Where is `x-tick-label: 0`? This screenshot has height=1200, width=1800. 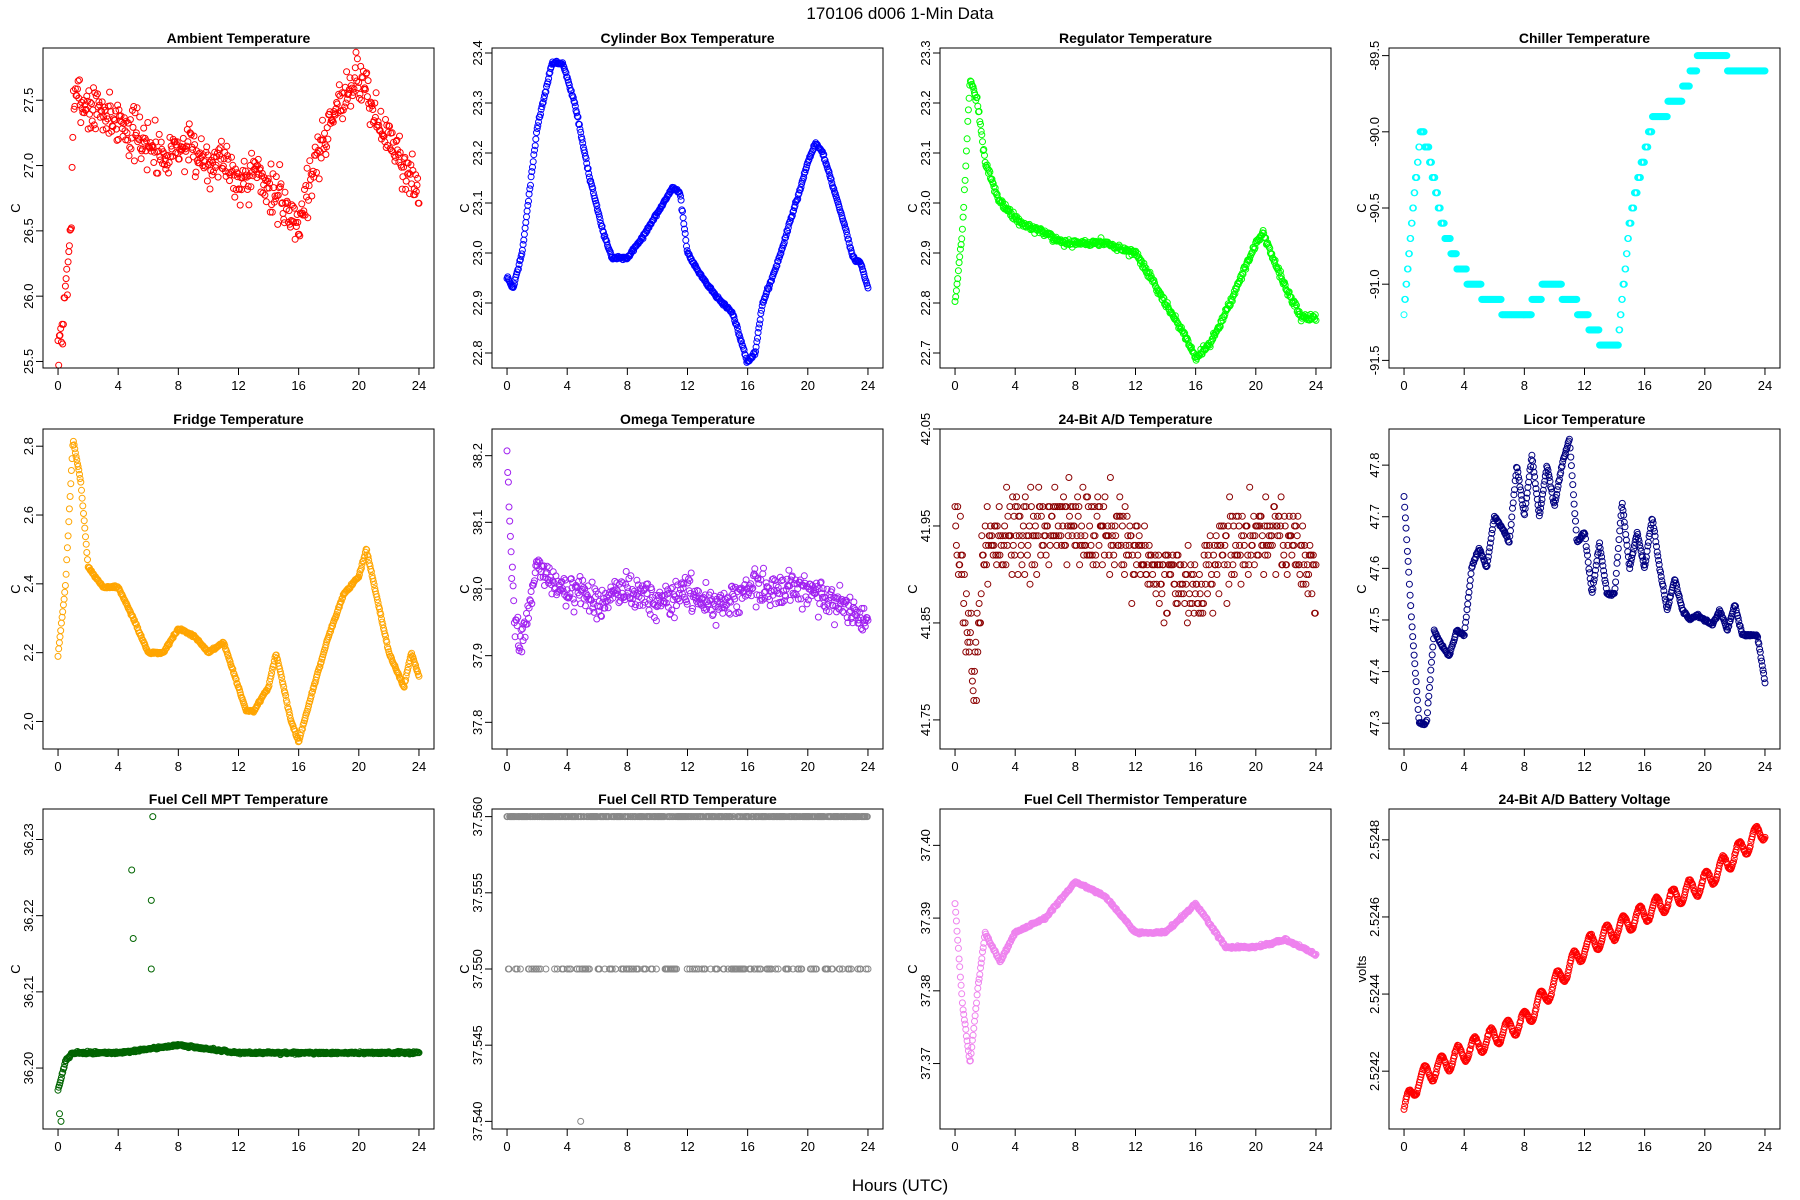 x-tick-label: 0 is located at coordinates (1403, 766).